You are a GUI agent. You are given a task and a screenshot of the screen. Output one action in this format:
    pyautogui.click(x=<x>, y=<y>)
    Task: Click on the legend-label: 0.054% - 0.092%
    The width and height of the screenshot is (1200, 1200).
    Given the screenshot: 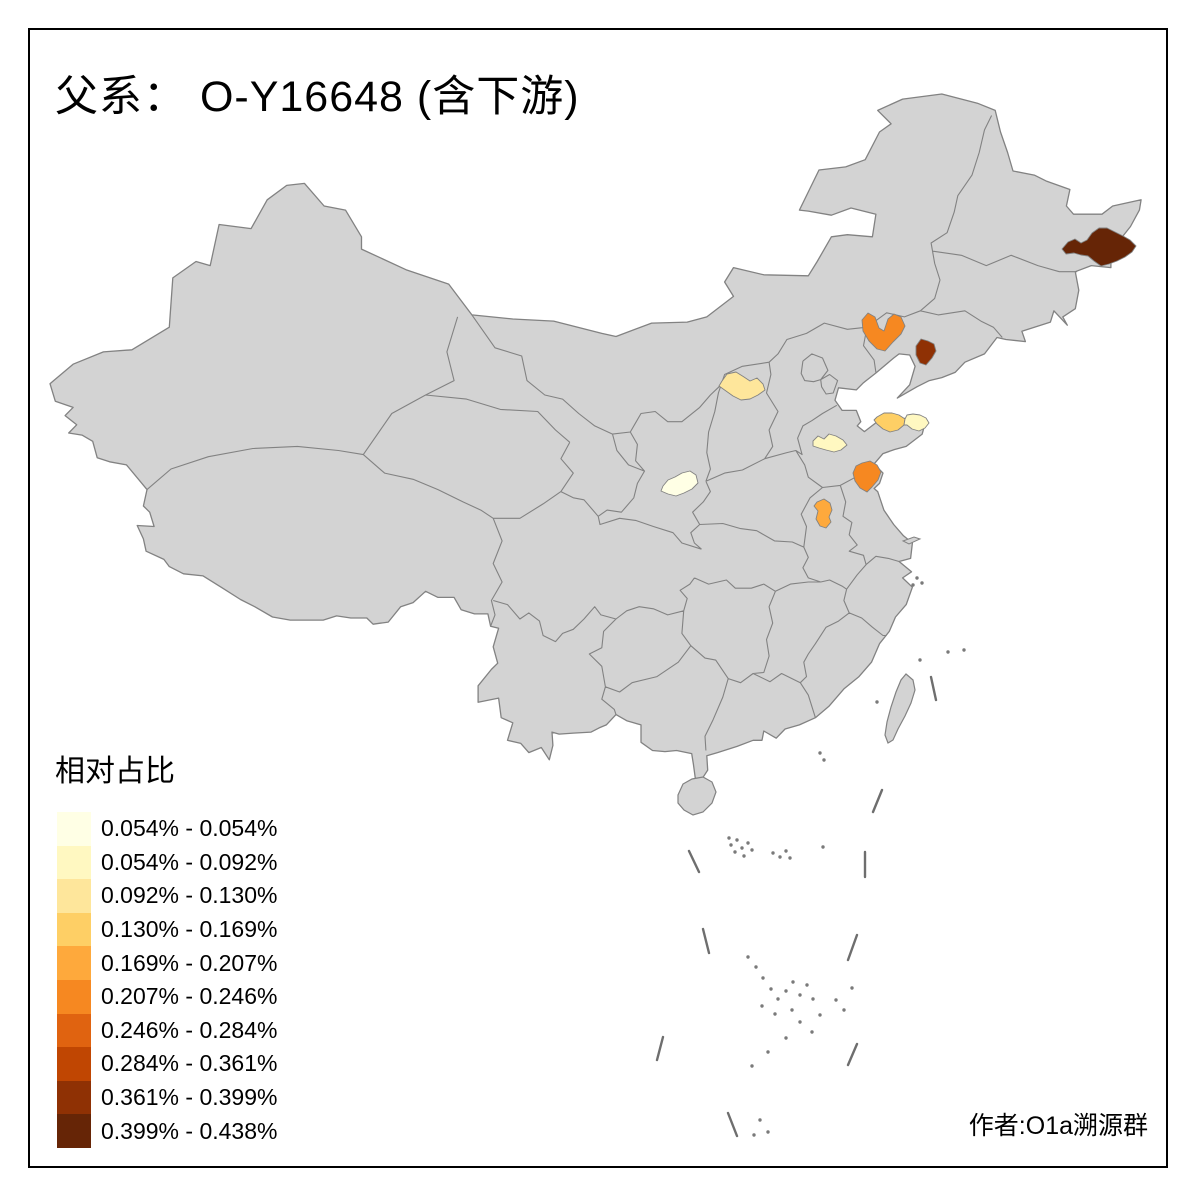 What is the action you would take?
    pyautogui.click(x=189, y=861)
    